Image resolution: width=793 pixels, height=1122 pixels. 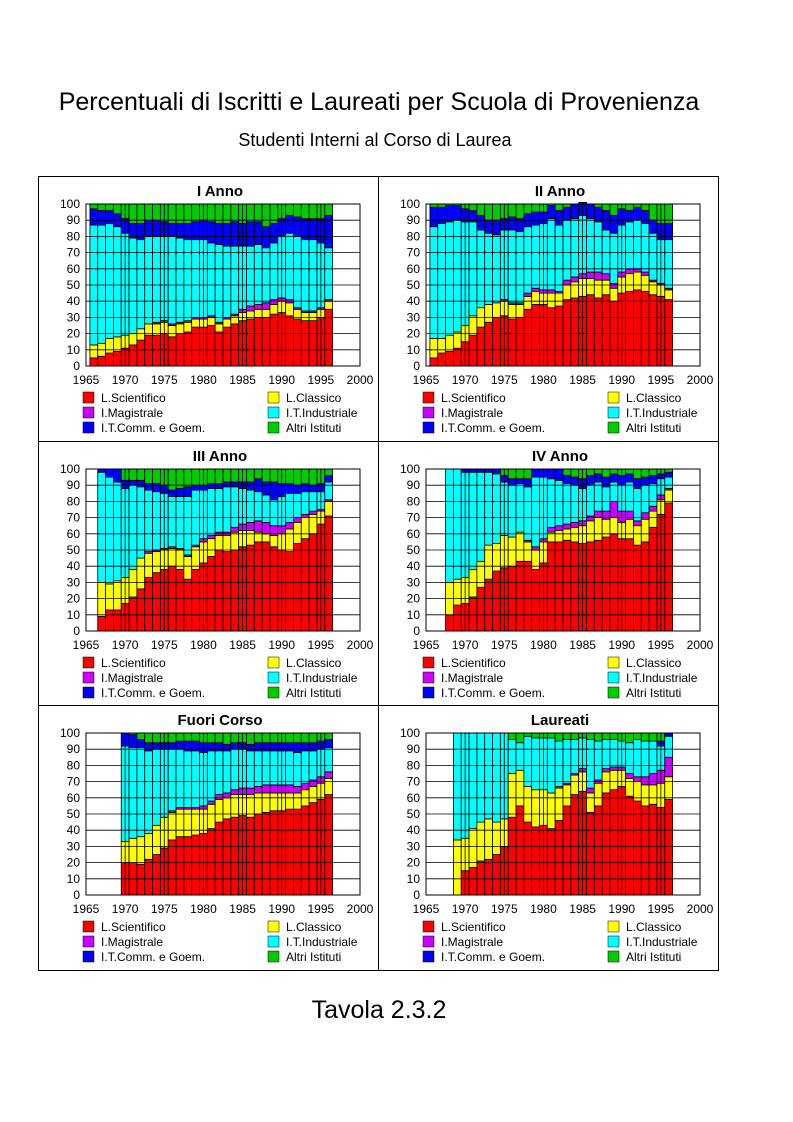 I want to click on y-tick-label: 0, so click(x=416, y=895).